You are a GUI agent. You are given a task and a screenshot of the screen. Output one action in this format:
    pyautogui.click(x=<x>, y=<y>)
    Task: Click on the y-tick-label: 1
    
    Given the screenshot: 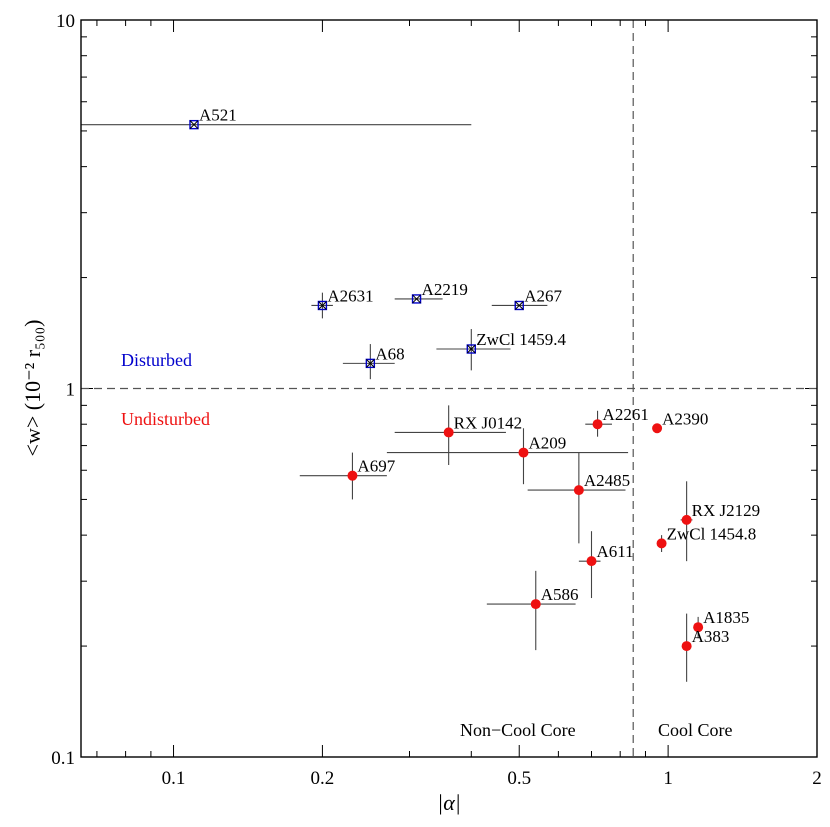 What is the action you would take?
    pyautogui.click(x=71, y=390)
    